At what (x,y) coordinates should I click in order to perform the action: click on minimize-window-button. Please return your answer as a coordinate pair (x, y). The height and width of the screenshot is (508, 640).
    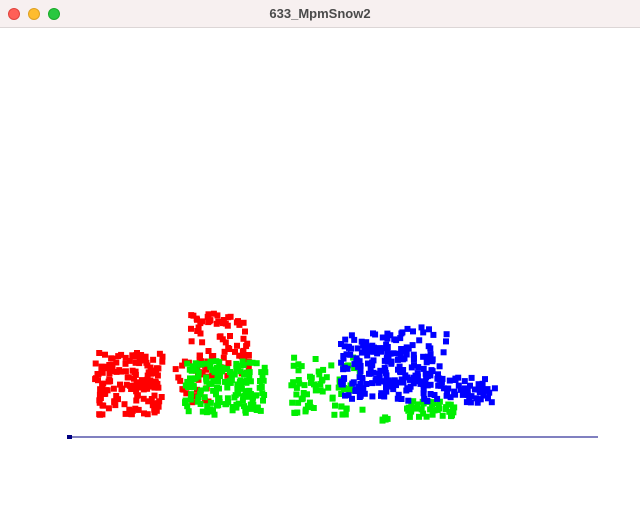
    Looking at the image, I should click on (34, 14).